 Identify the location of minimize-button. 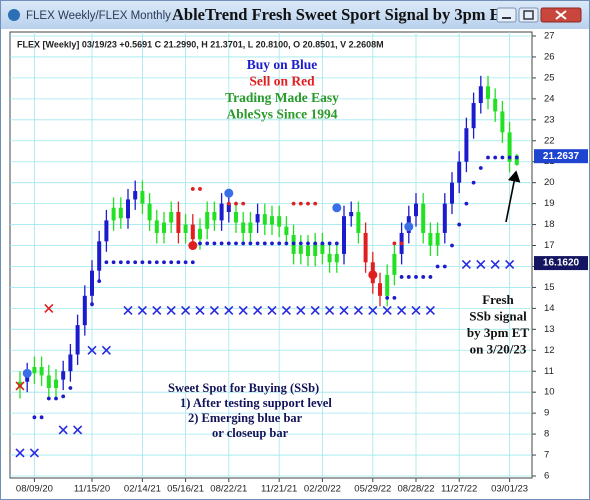
(506, 15).